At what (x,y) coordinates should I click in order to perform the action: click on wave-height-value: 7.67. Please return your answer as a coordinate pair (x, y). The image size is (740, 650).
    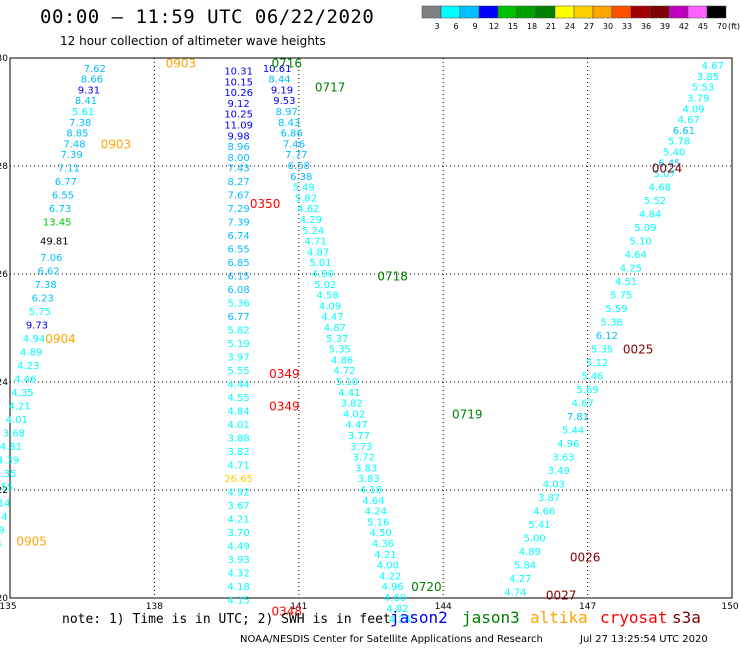
    Looking at the image, I should click on (239, 196).